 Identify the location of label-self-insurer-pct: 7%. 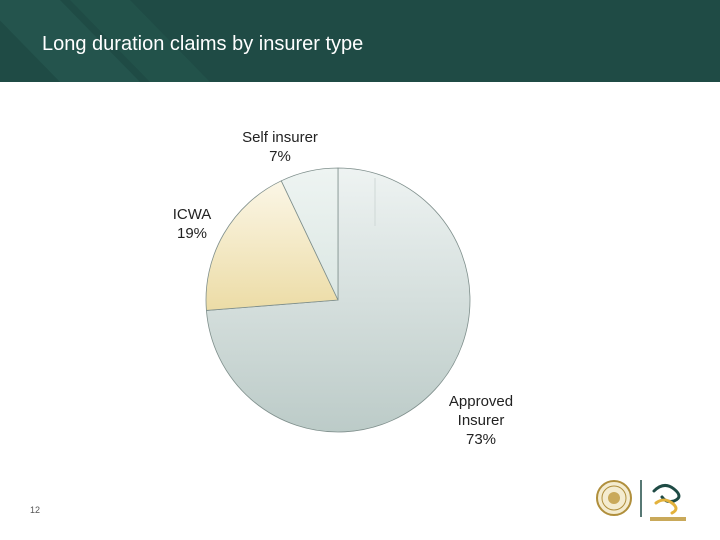
(280, 156).